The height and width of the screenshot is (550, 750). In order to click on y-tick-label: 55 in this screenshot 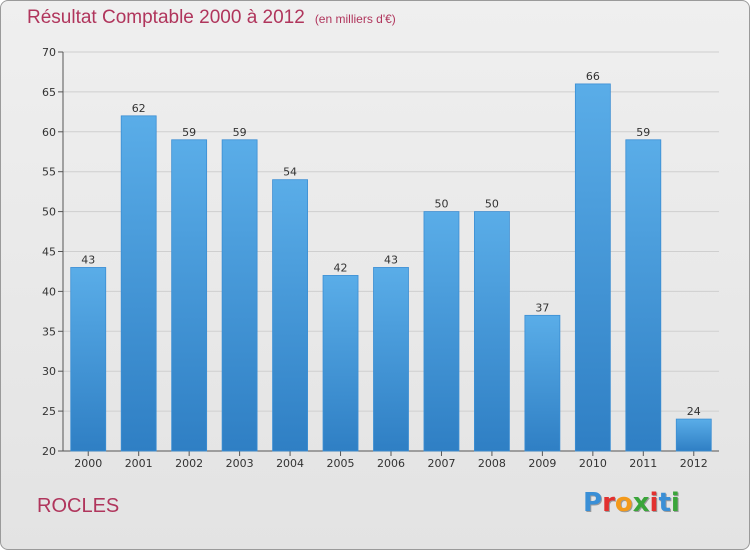, I will do `click(49, 172)`.